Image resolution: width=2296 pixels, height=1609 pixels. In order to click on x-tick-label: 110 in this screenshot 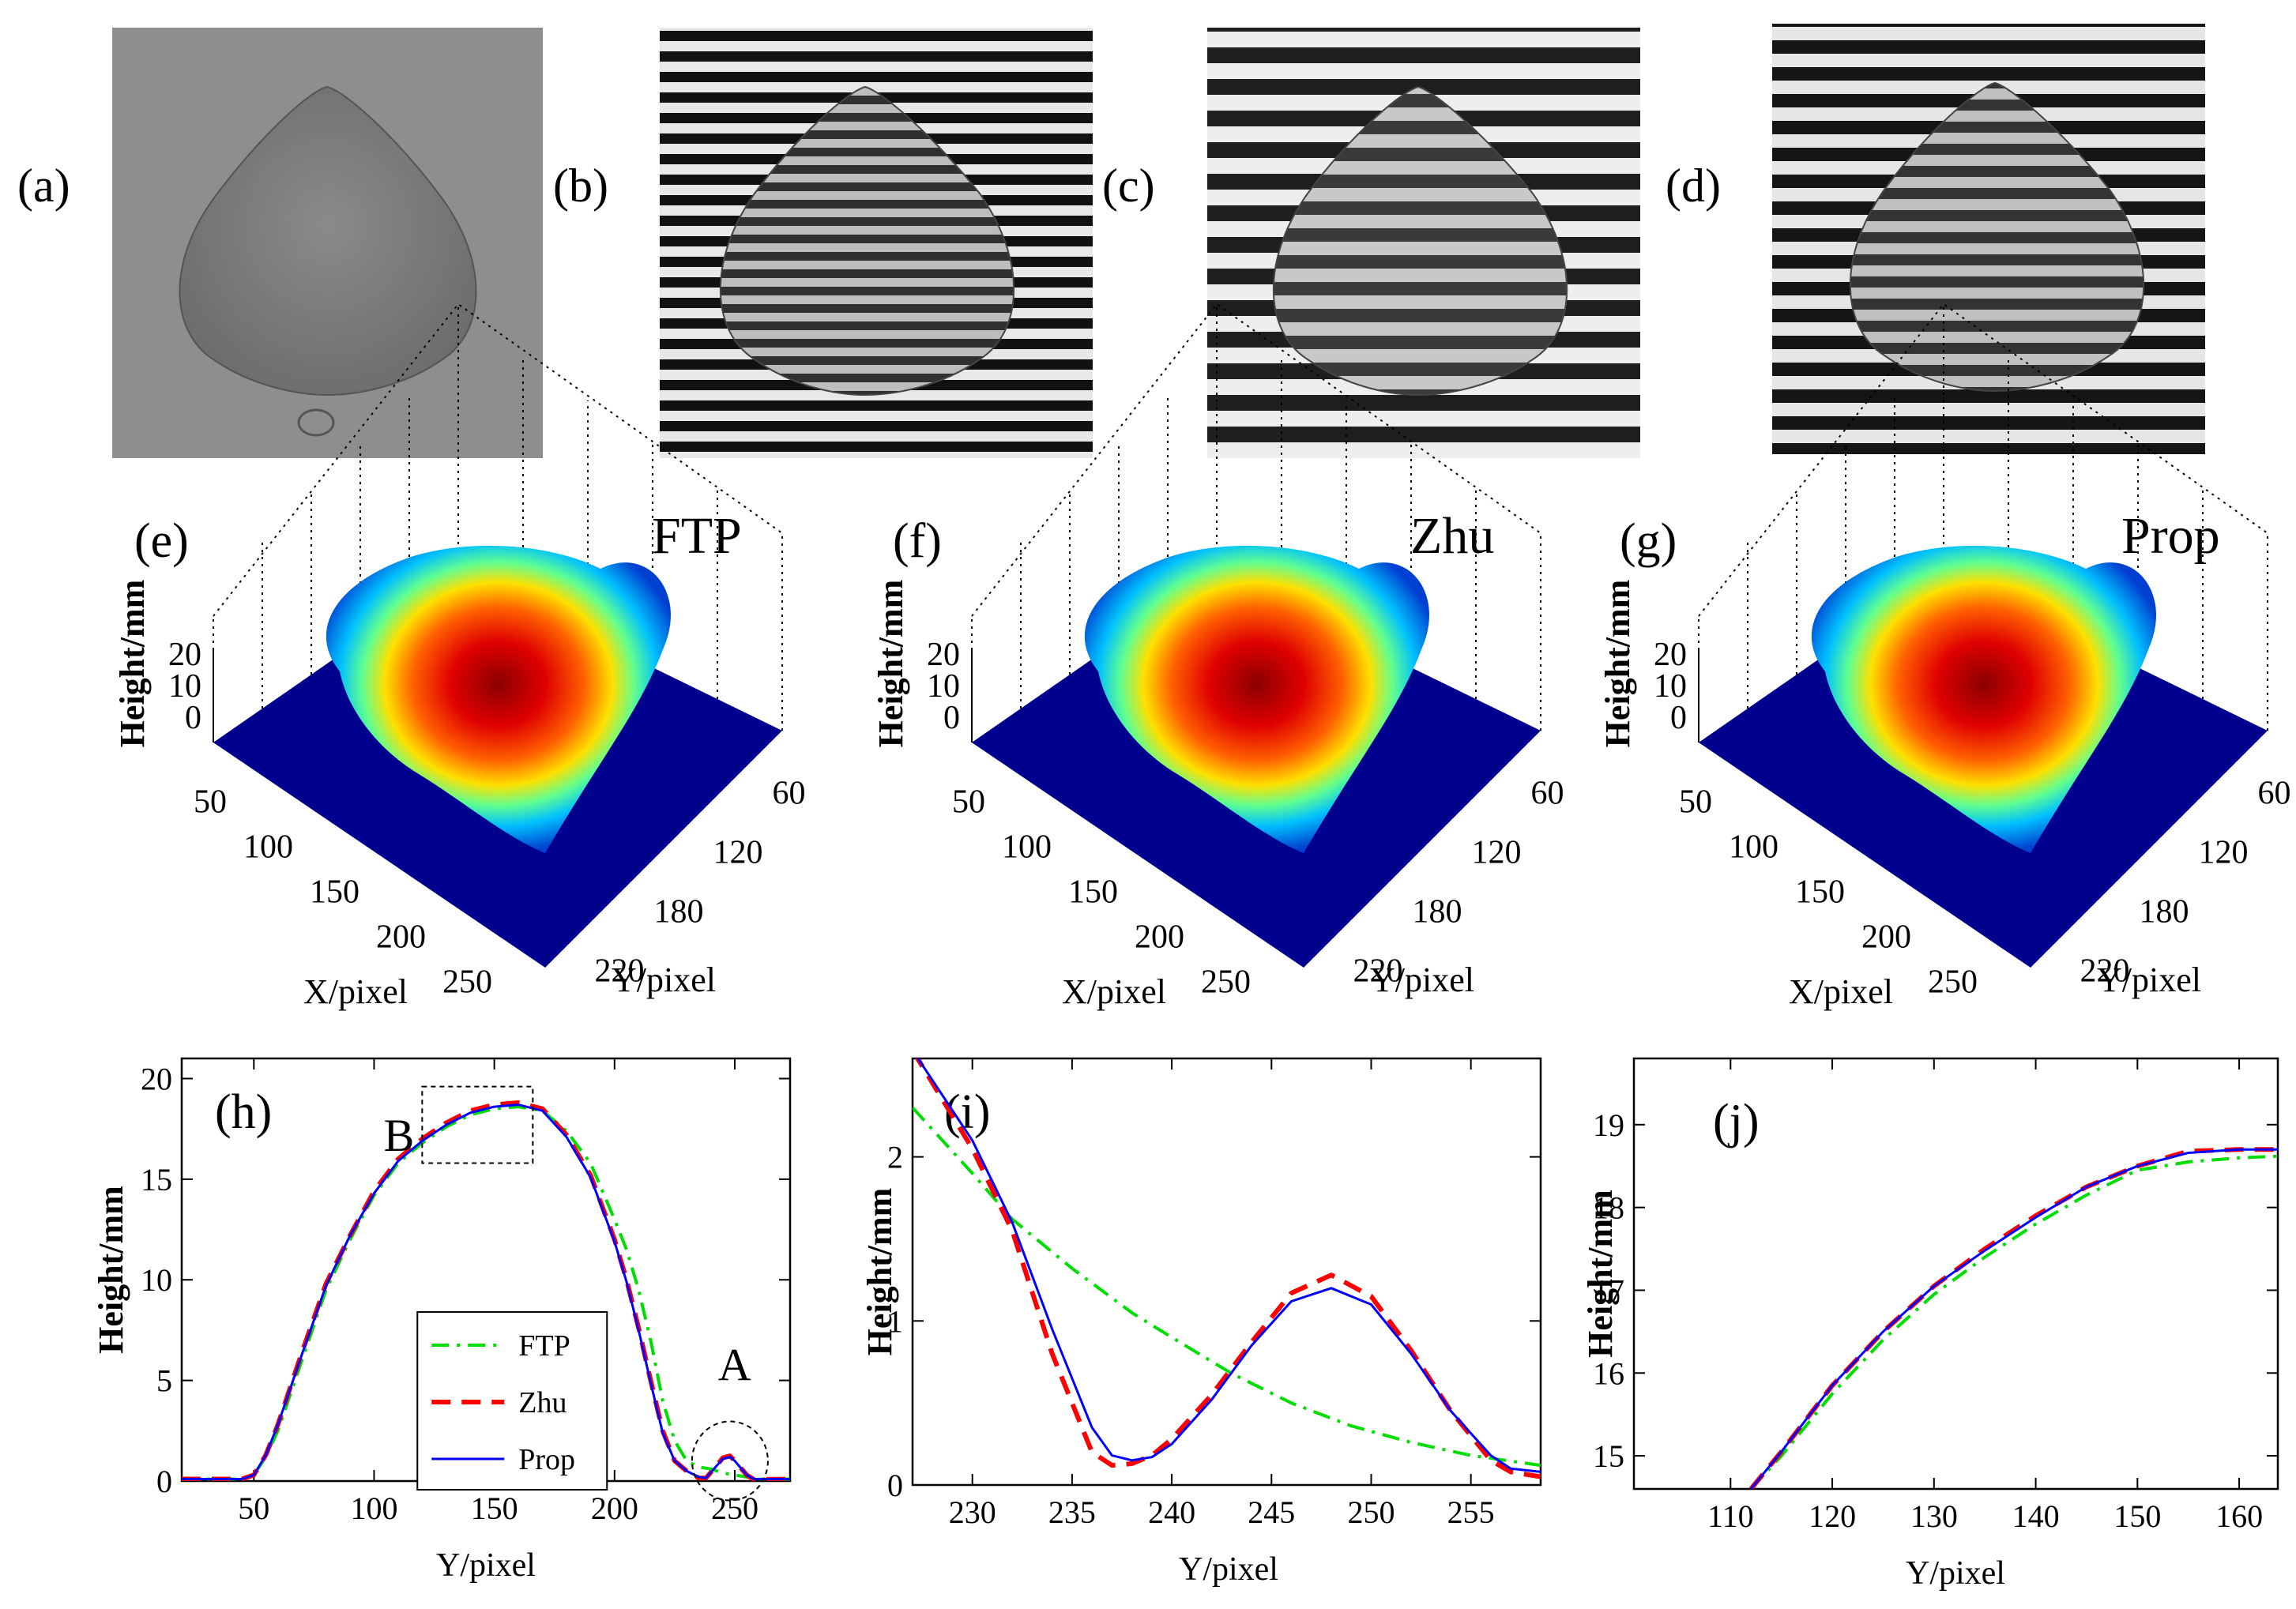, I will do `click(1730, 1516)`.